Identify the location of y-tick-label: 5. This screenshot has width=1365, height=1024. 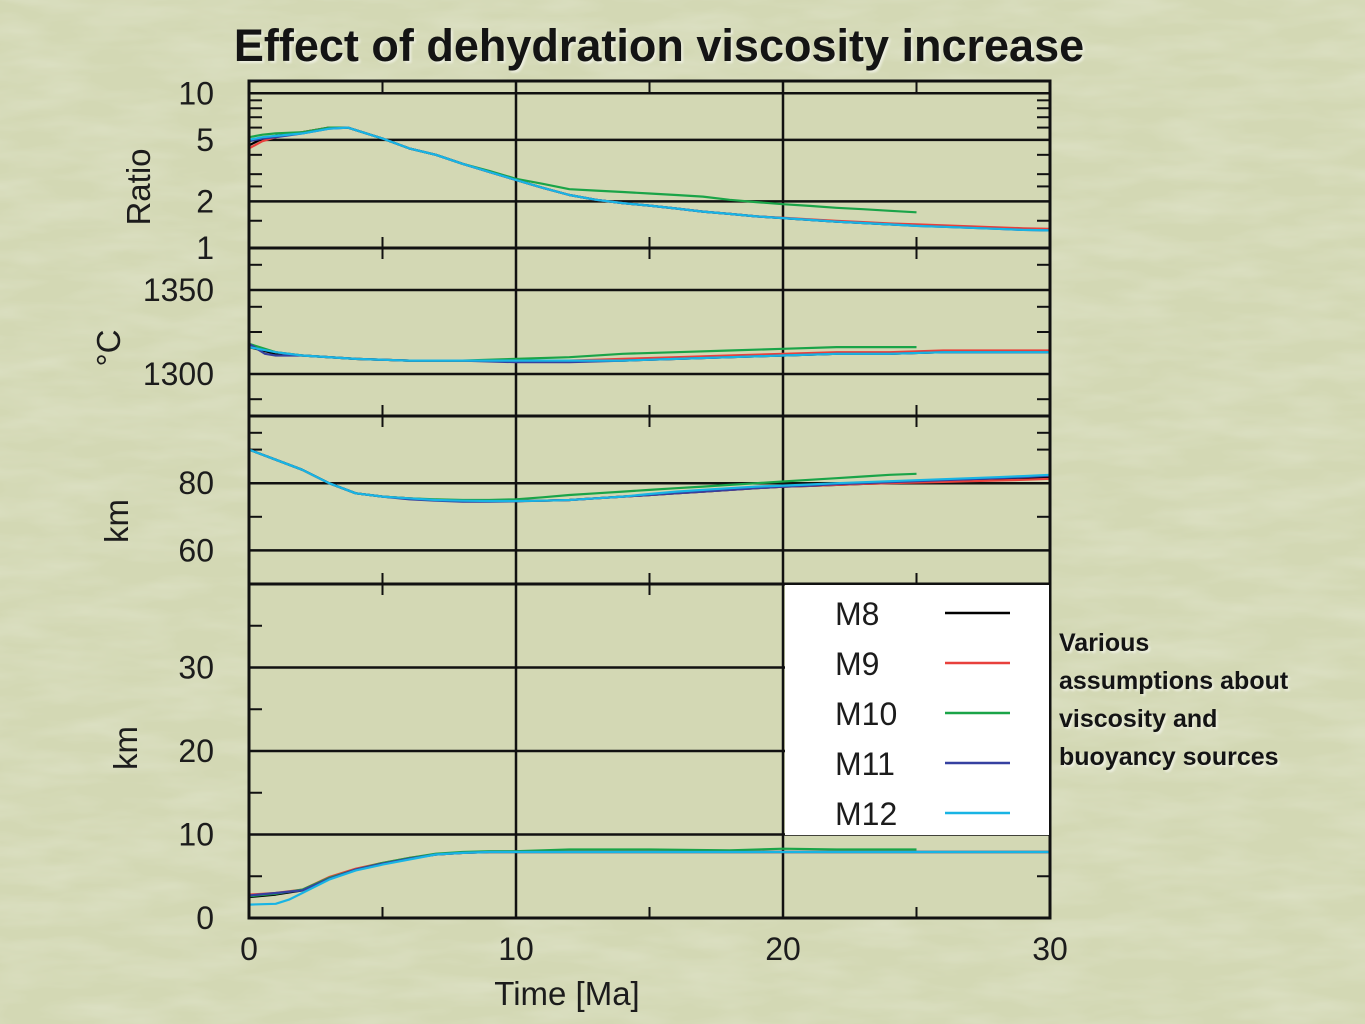
(205, 140).